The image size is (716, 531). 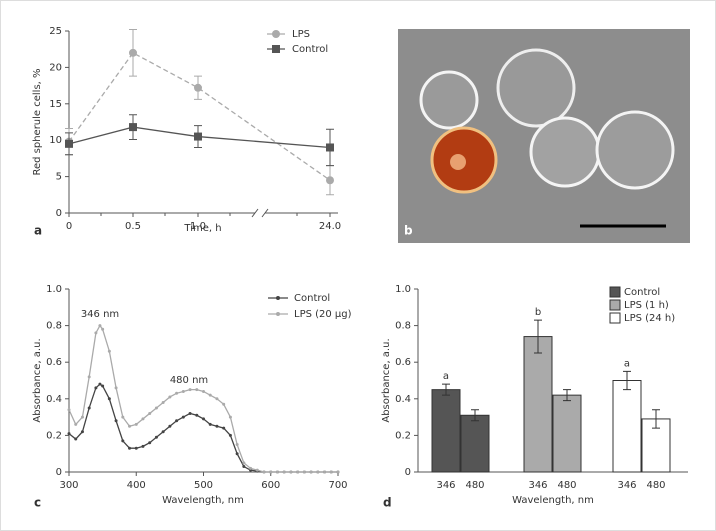 What do you see at coordinates (68, 485) in the screenshot?
I see `x-tick-label: 300` at bounding box center [68, 485].